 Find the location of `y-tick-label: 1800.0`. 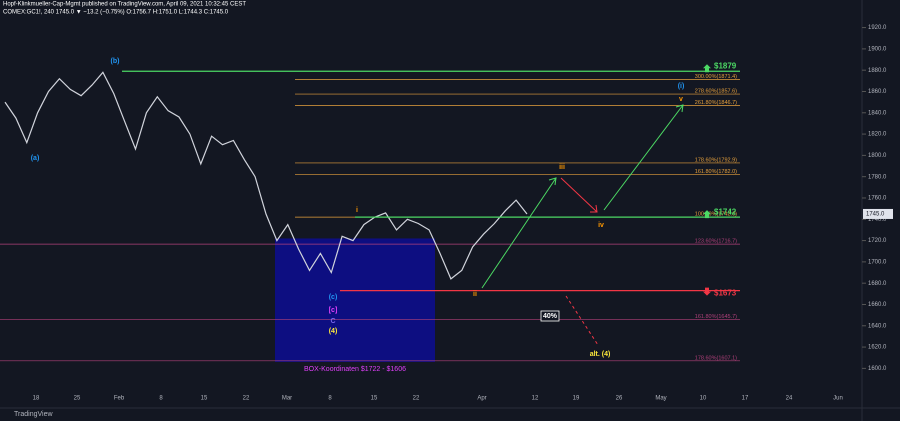

y-tick-label: 1800.0 is located at coordinates (877, 156).